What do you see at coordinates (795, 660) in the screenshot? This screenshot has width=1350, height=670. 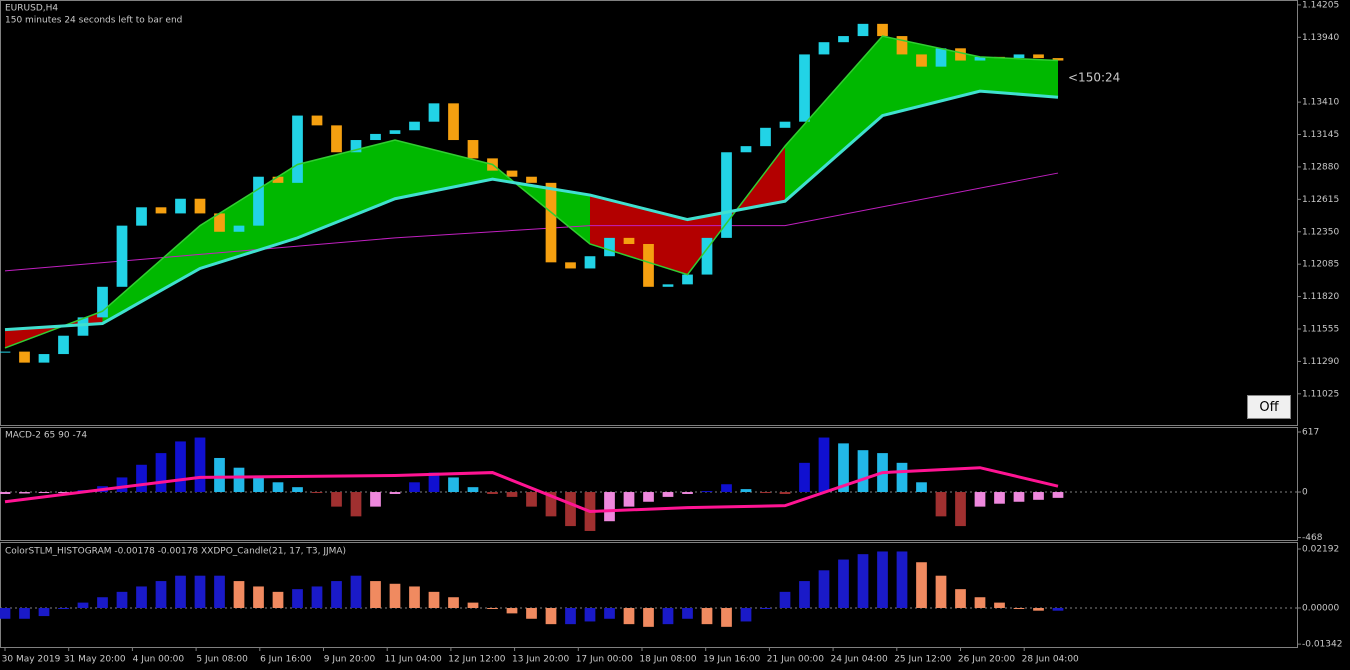 I see `x-tick-label: 21 Jun 00:00` at bounding box center [795, 660].